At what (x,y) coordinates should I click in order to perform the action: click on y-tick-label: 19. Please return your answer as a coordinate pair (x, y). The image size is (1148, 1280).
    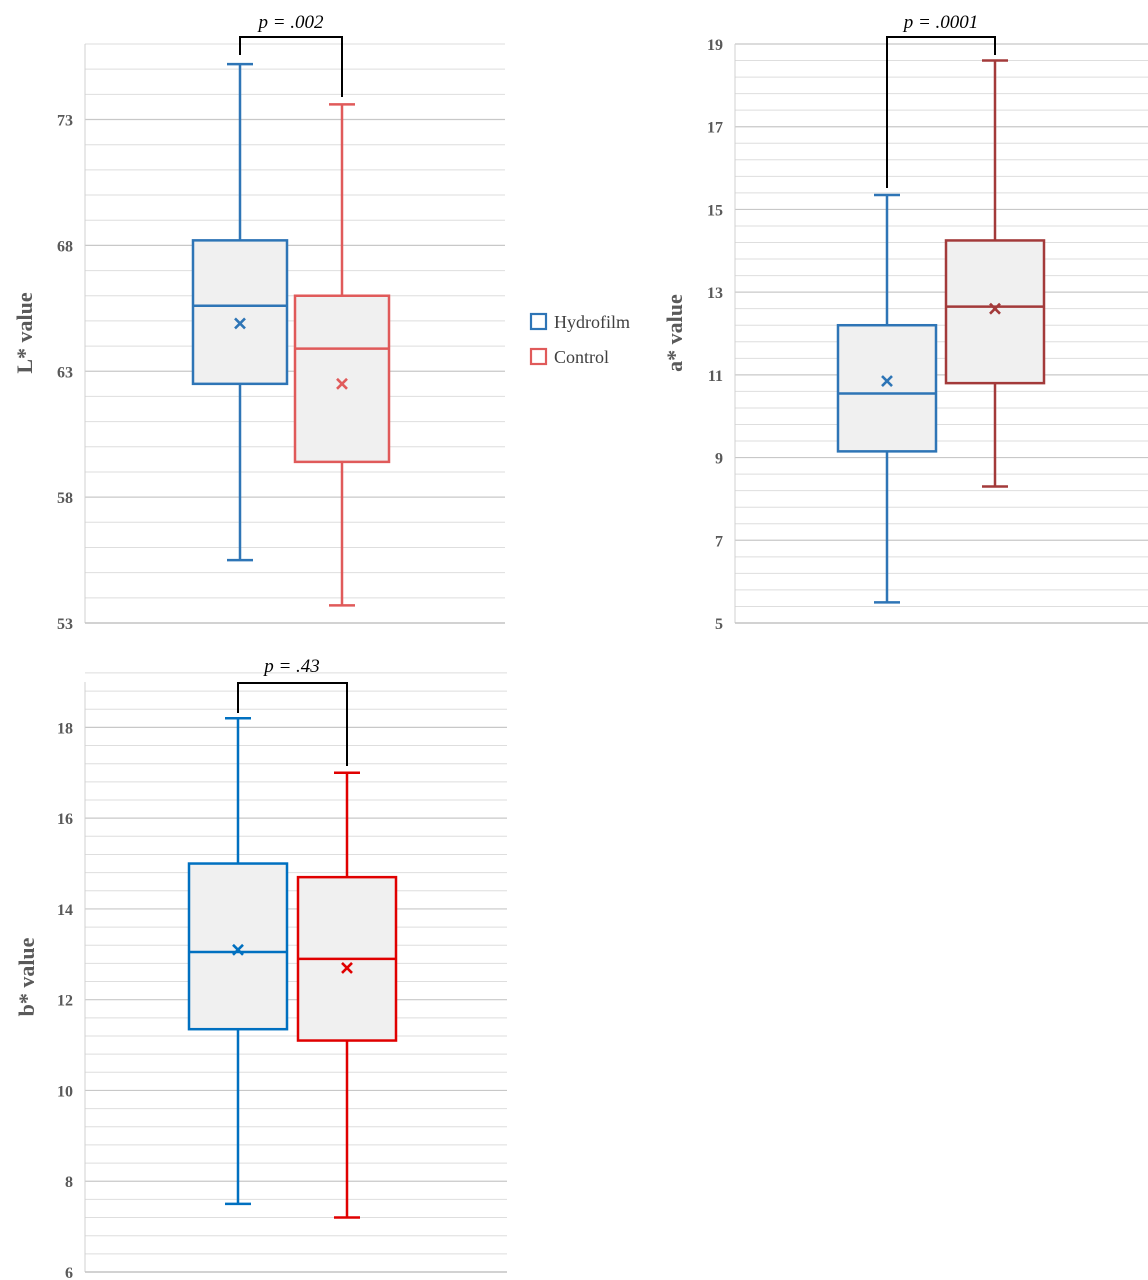
    Looking at the image, I should click on (715, 45).